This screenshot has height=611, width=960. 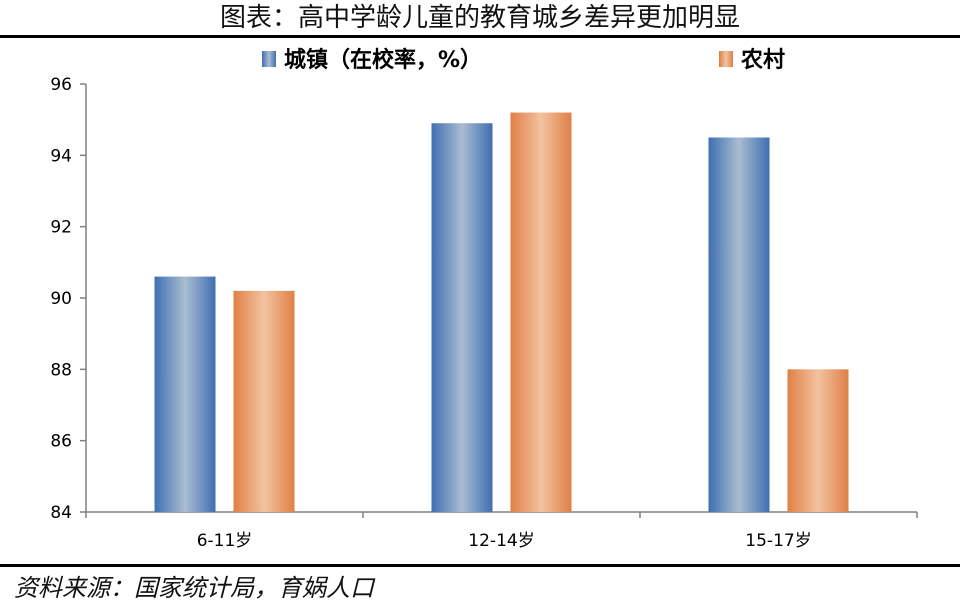 What do you see at coordinates (61, 85) in the screenshot?
I see `y-tick-label: 96` at bounding box center [61, 85].